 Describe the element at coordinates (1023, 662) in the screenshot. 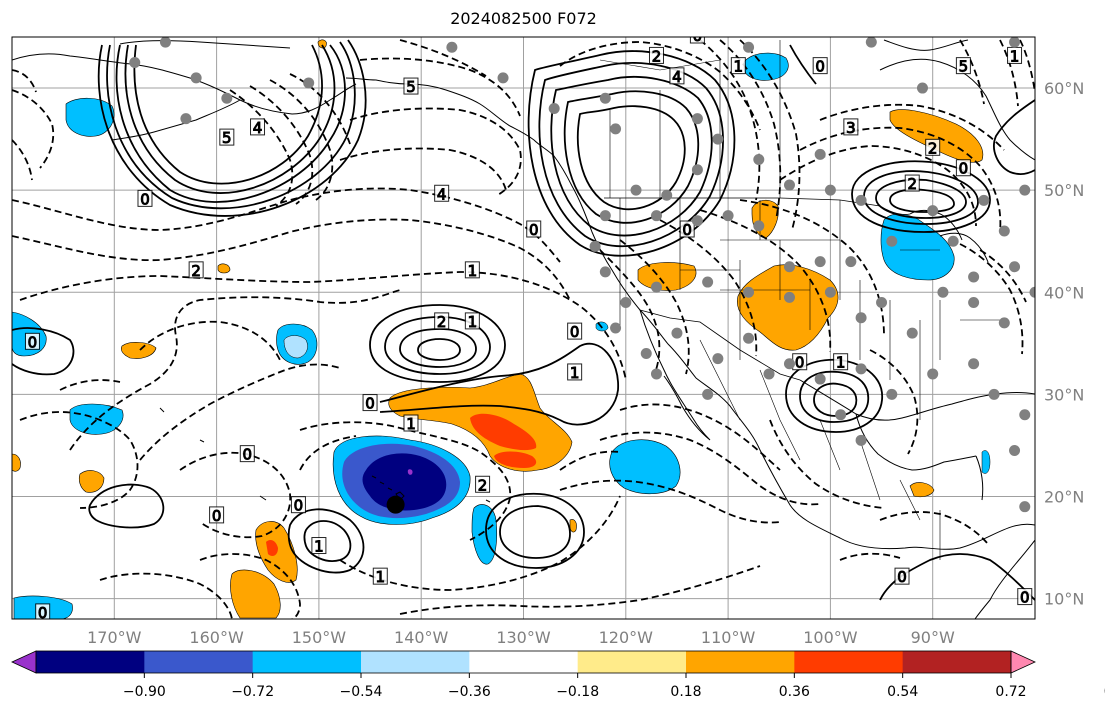

I see `colorbar-high-extension` at that location.